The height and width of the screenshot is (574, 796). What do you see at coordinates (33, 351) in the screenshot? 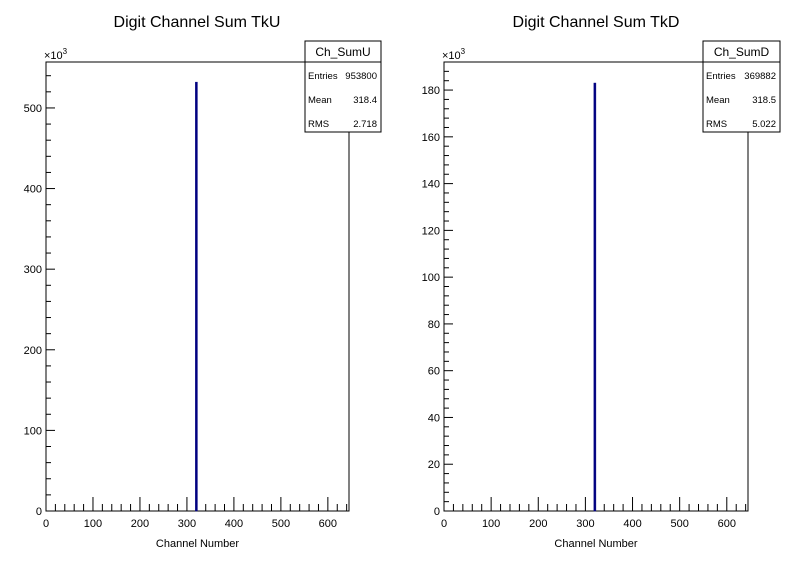
I see `y-tick-label: 200` at bounding box center [33, 351].